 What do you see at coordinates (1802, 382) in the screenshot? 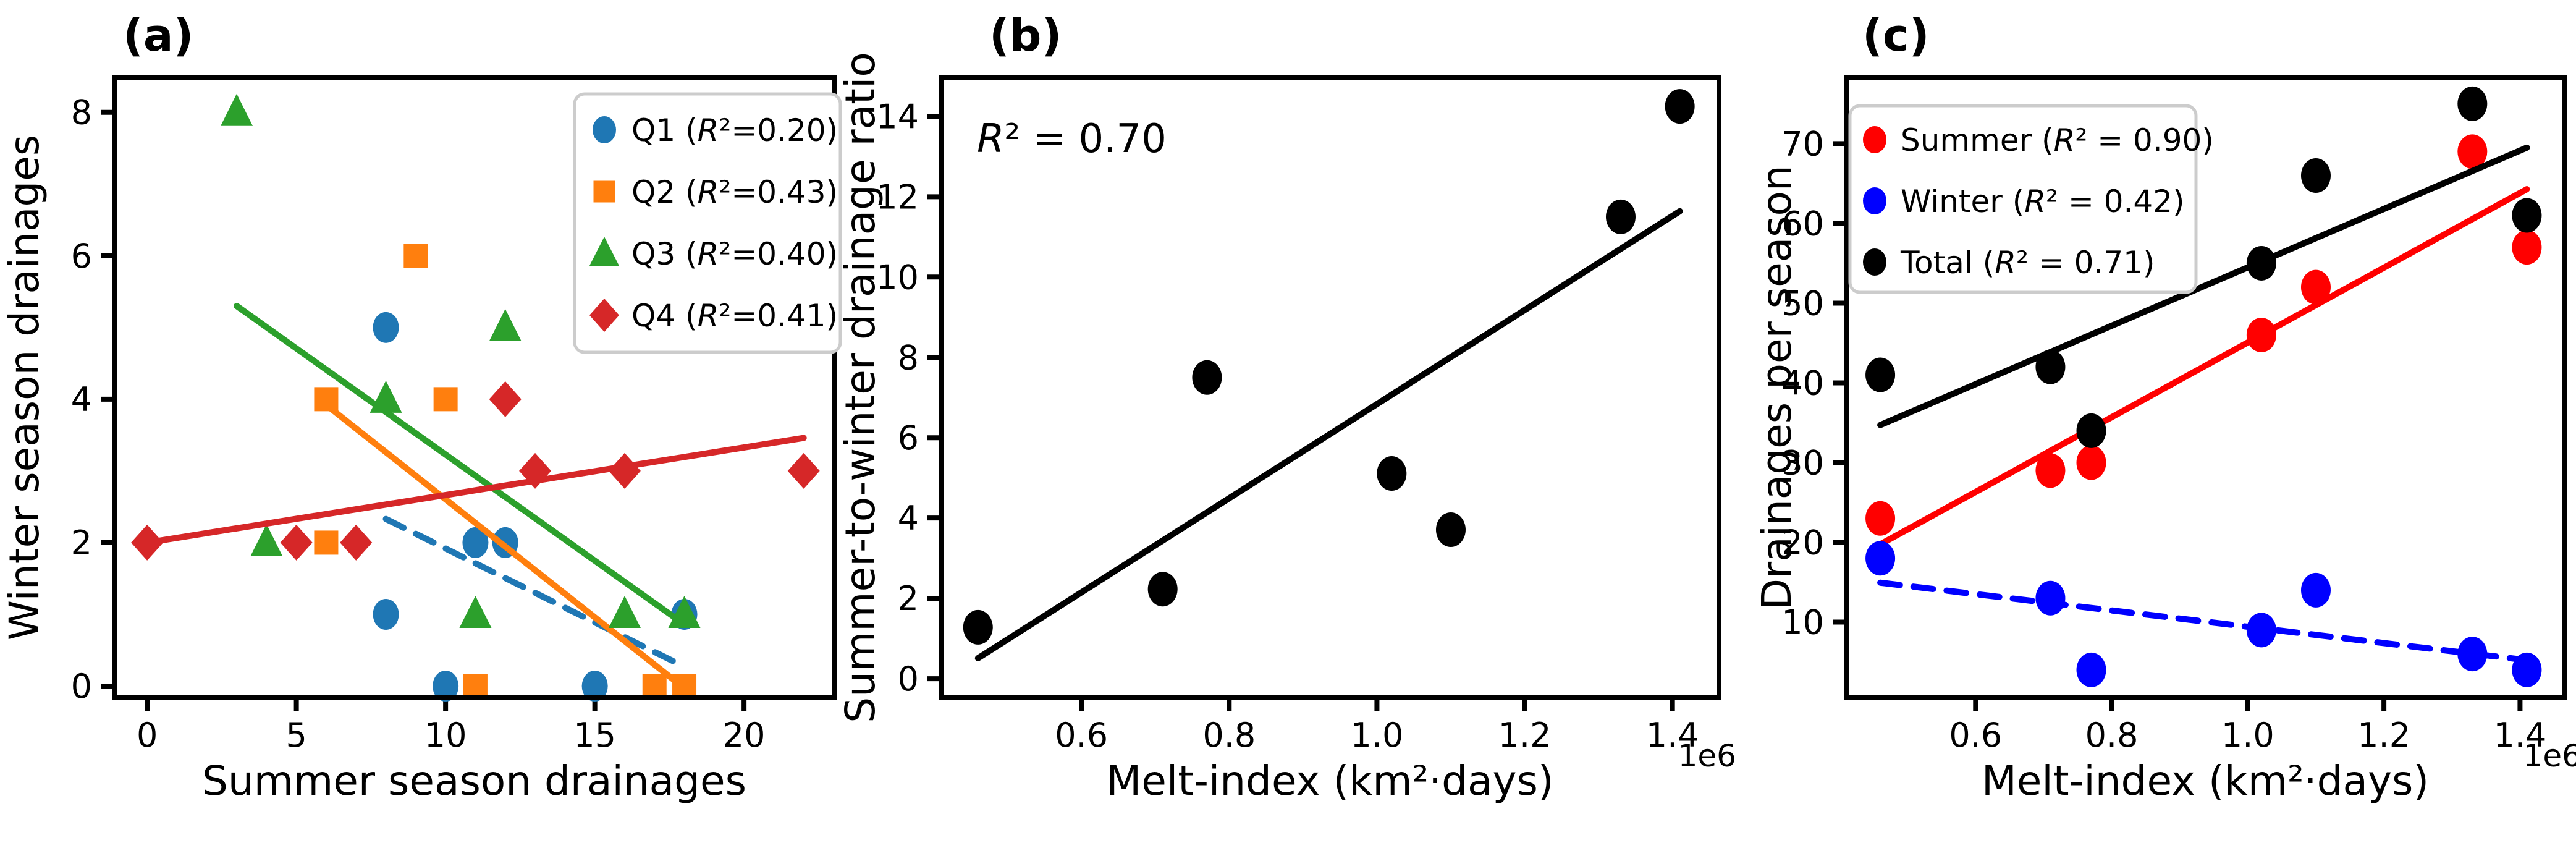
I see `y-tick-label: 40` at bounding box center [1802, 382].